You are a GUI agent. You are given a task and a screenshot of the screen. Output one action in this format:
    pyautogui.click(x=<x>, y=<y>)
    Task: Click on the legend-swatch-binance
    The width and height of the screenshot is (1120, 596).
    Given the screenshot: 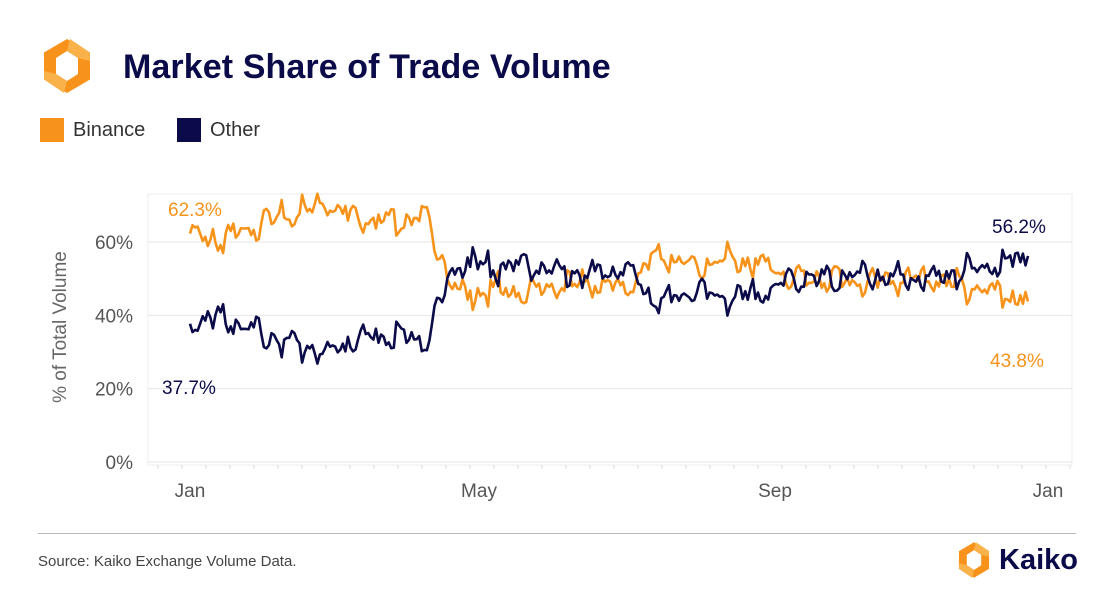 What is the action you would take?
    pyautogui.click(x=52, y=130)
    